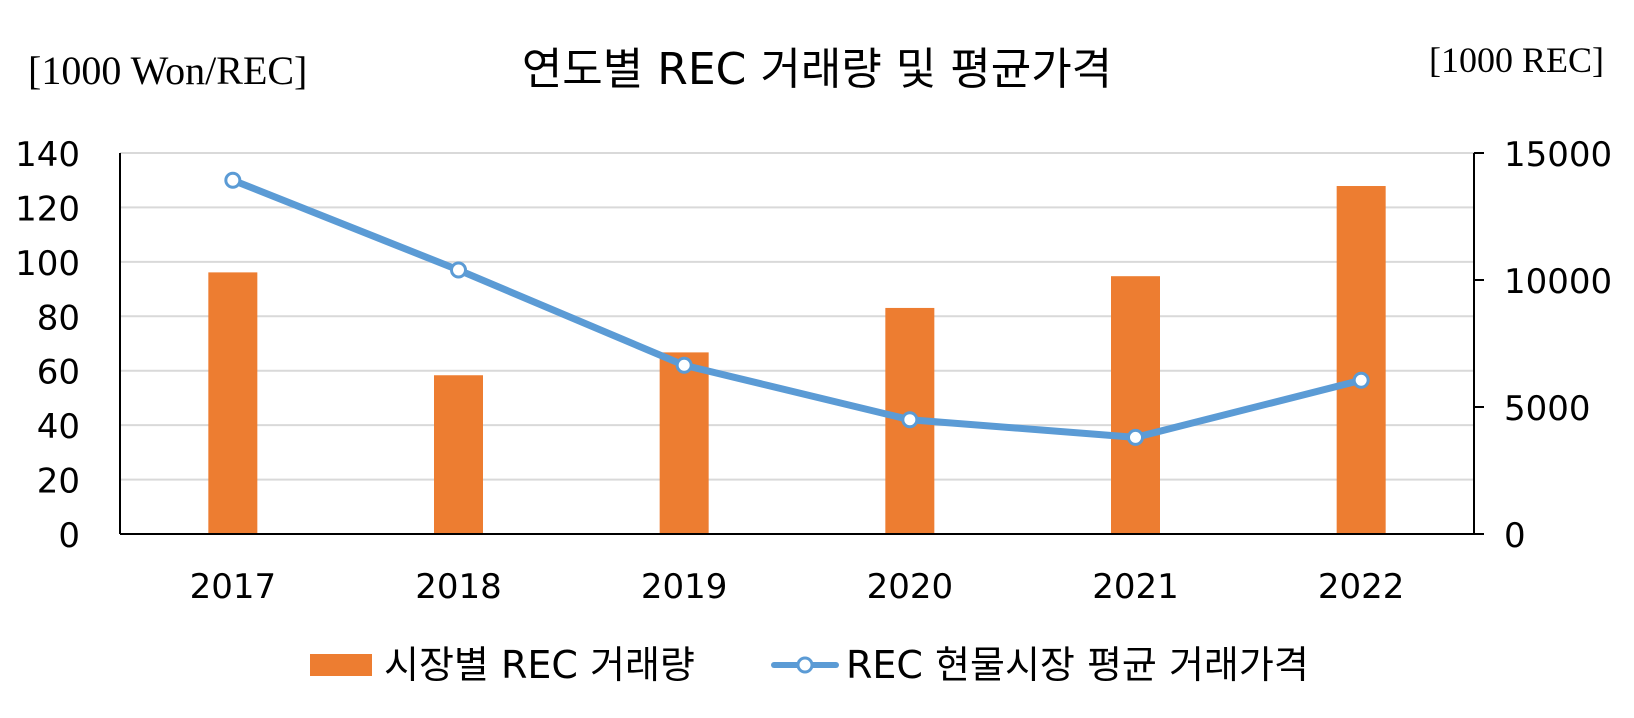  I want to click on left-axis-tick-label: 140, so click(47, 155).